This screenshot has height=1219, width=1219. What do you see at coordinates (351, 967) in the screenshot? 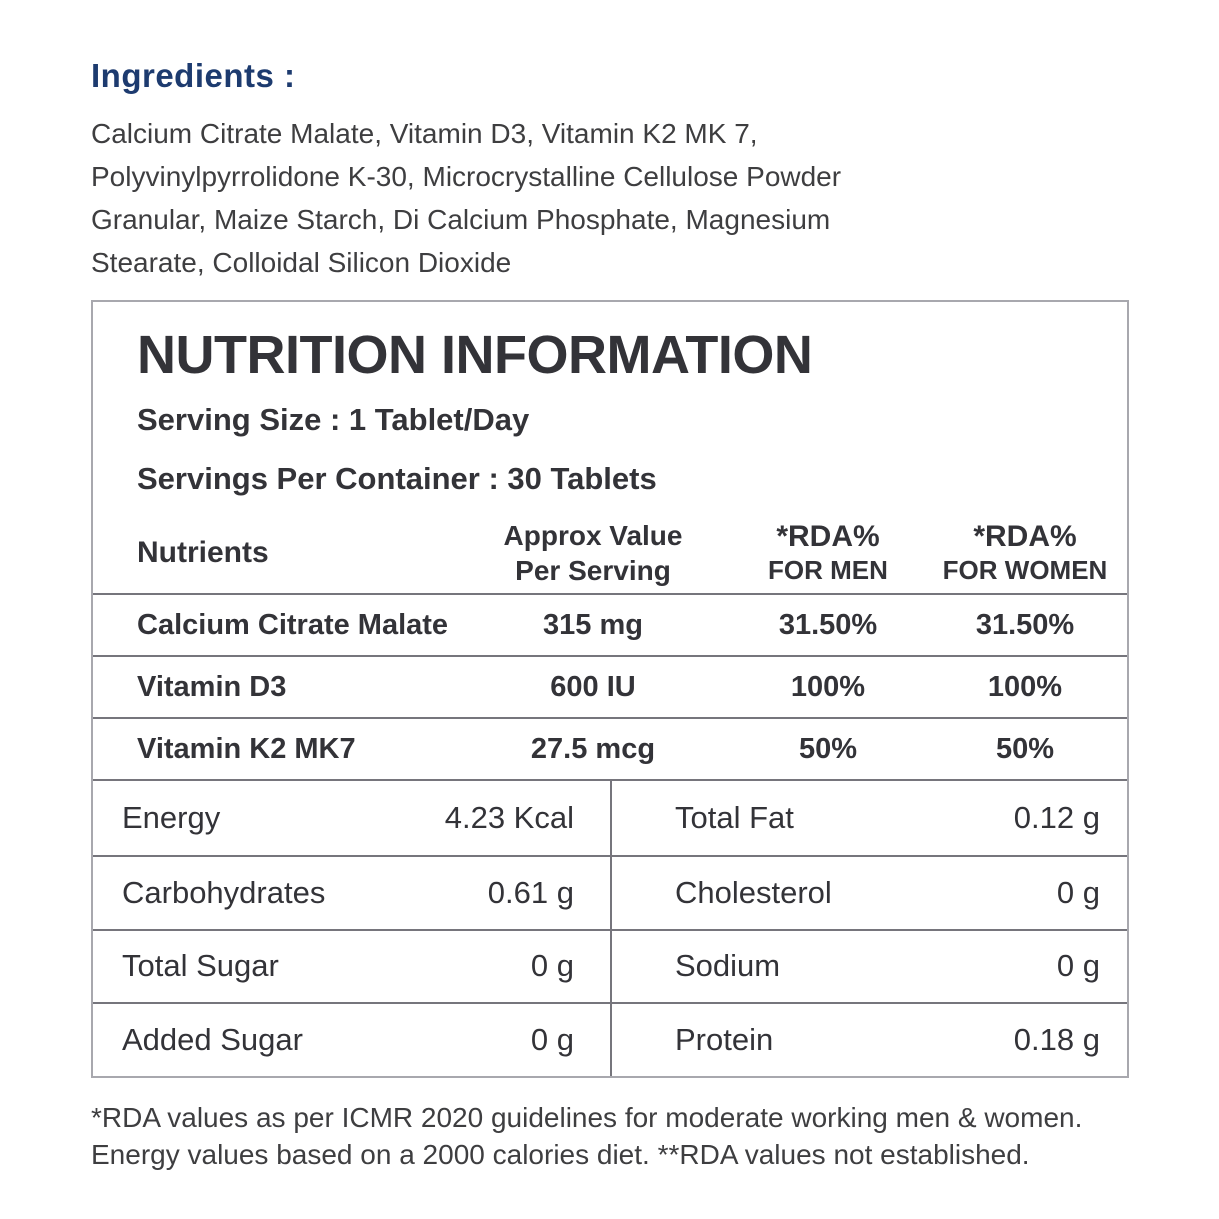
I see `macro-cell-total-sugar: Total Sugar 0 g` at bounding box center [351, 967].